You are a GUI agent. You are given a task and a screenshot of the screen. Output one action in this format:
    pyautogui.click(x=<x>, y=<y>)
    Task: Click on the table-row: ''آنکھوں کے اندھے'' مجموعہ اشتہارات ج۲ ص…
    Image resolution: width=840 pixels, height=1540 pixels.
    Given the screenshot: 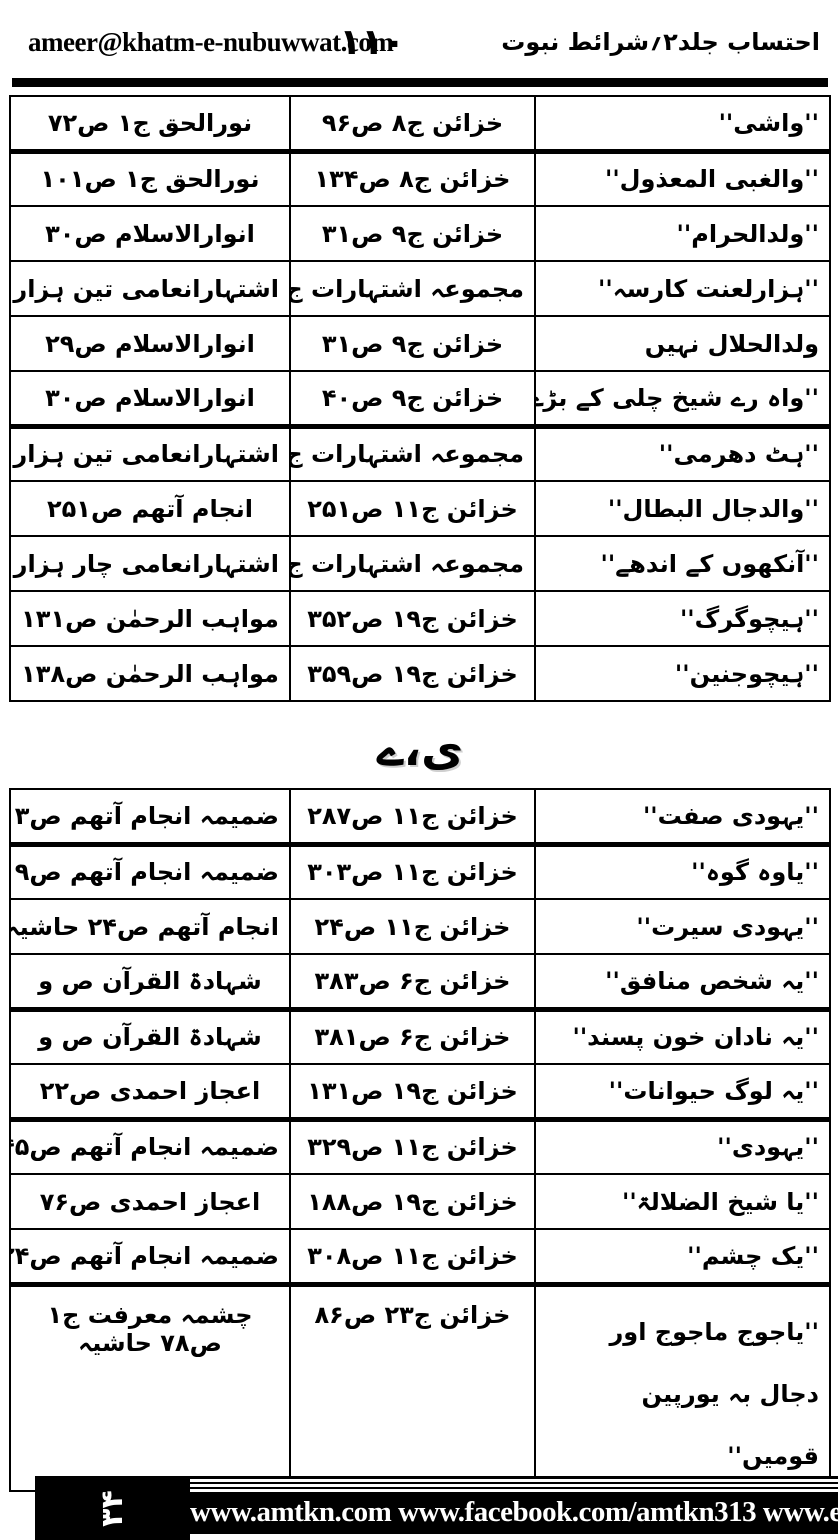 What is the action you would take?
    pyautogui.click(x=420, y=563)
    